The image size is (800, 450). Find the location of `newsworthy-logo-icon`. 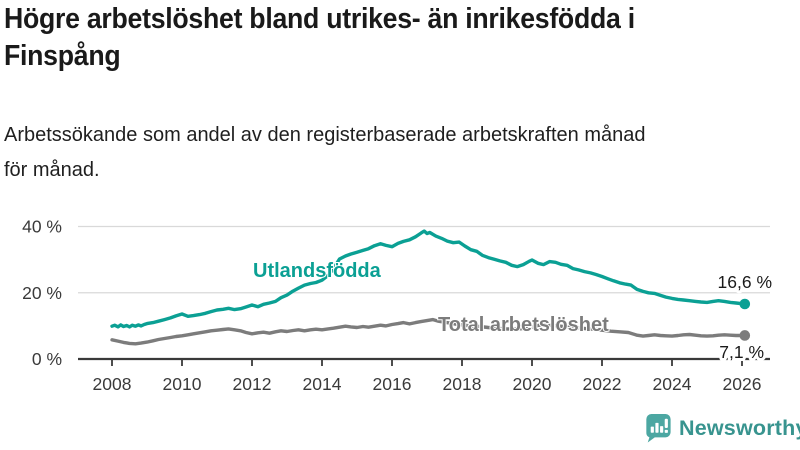

newsworthy-logo-icon is located at coordinates (658, 428).